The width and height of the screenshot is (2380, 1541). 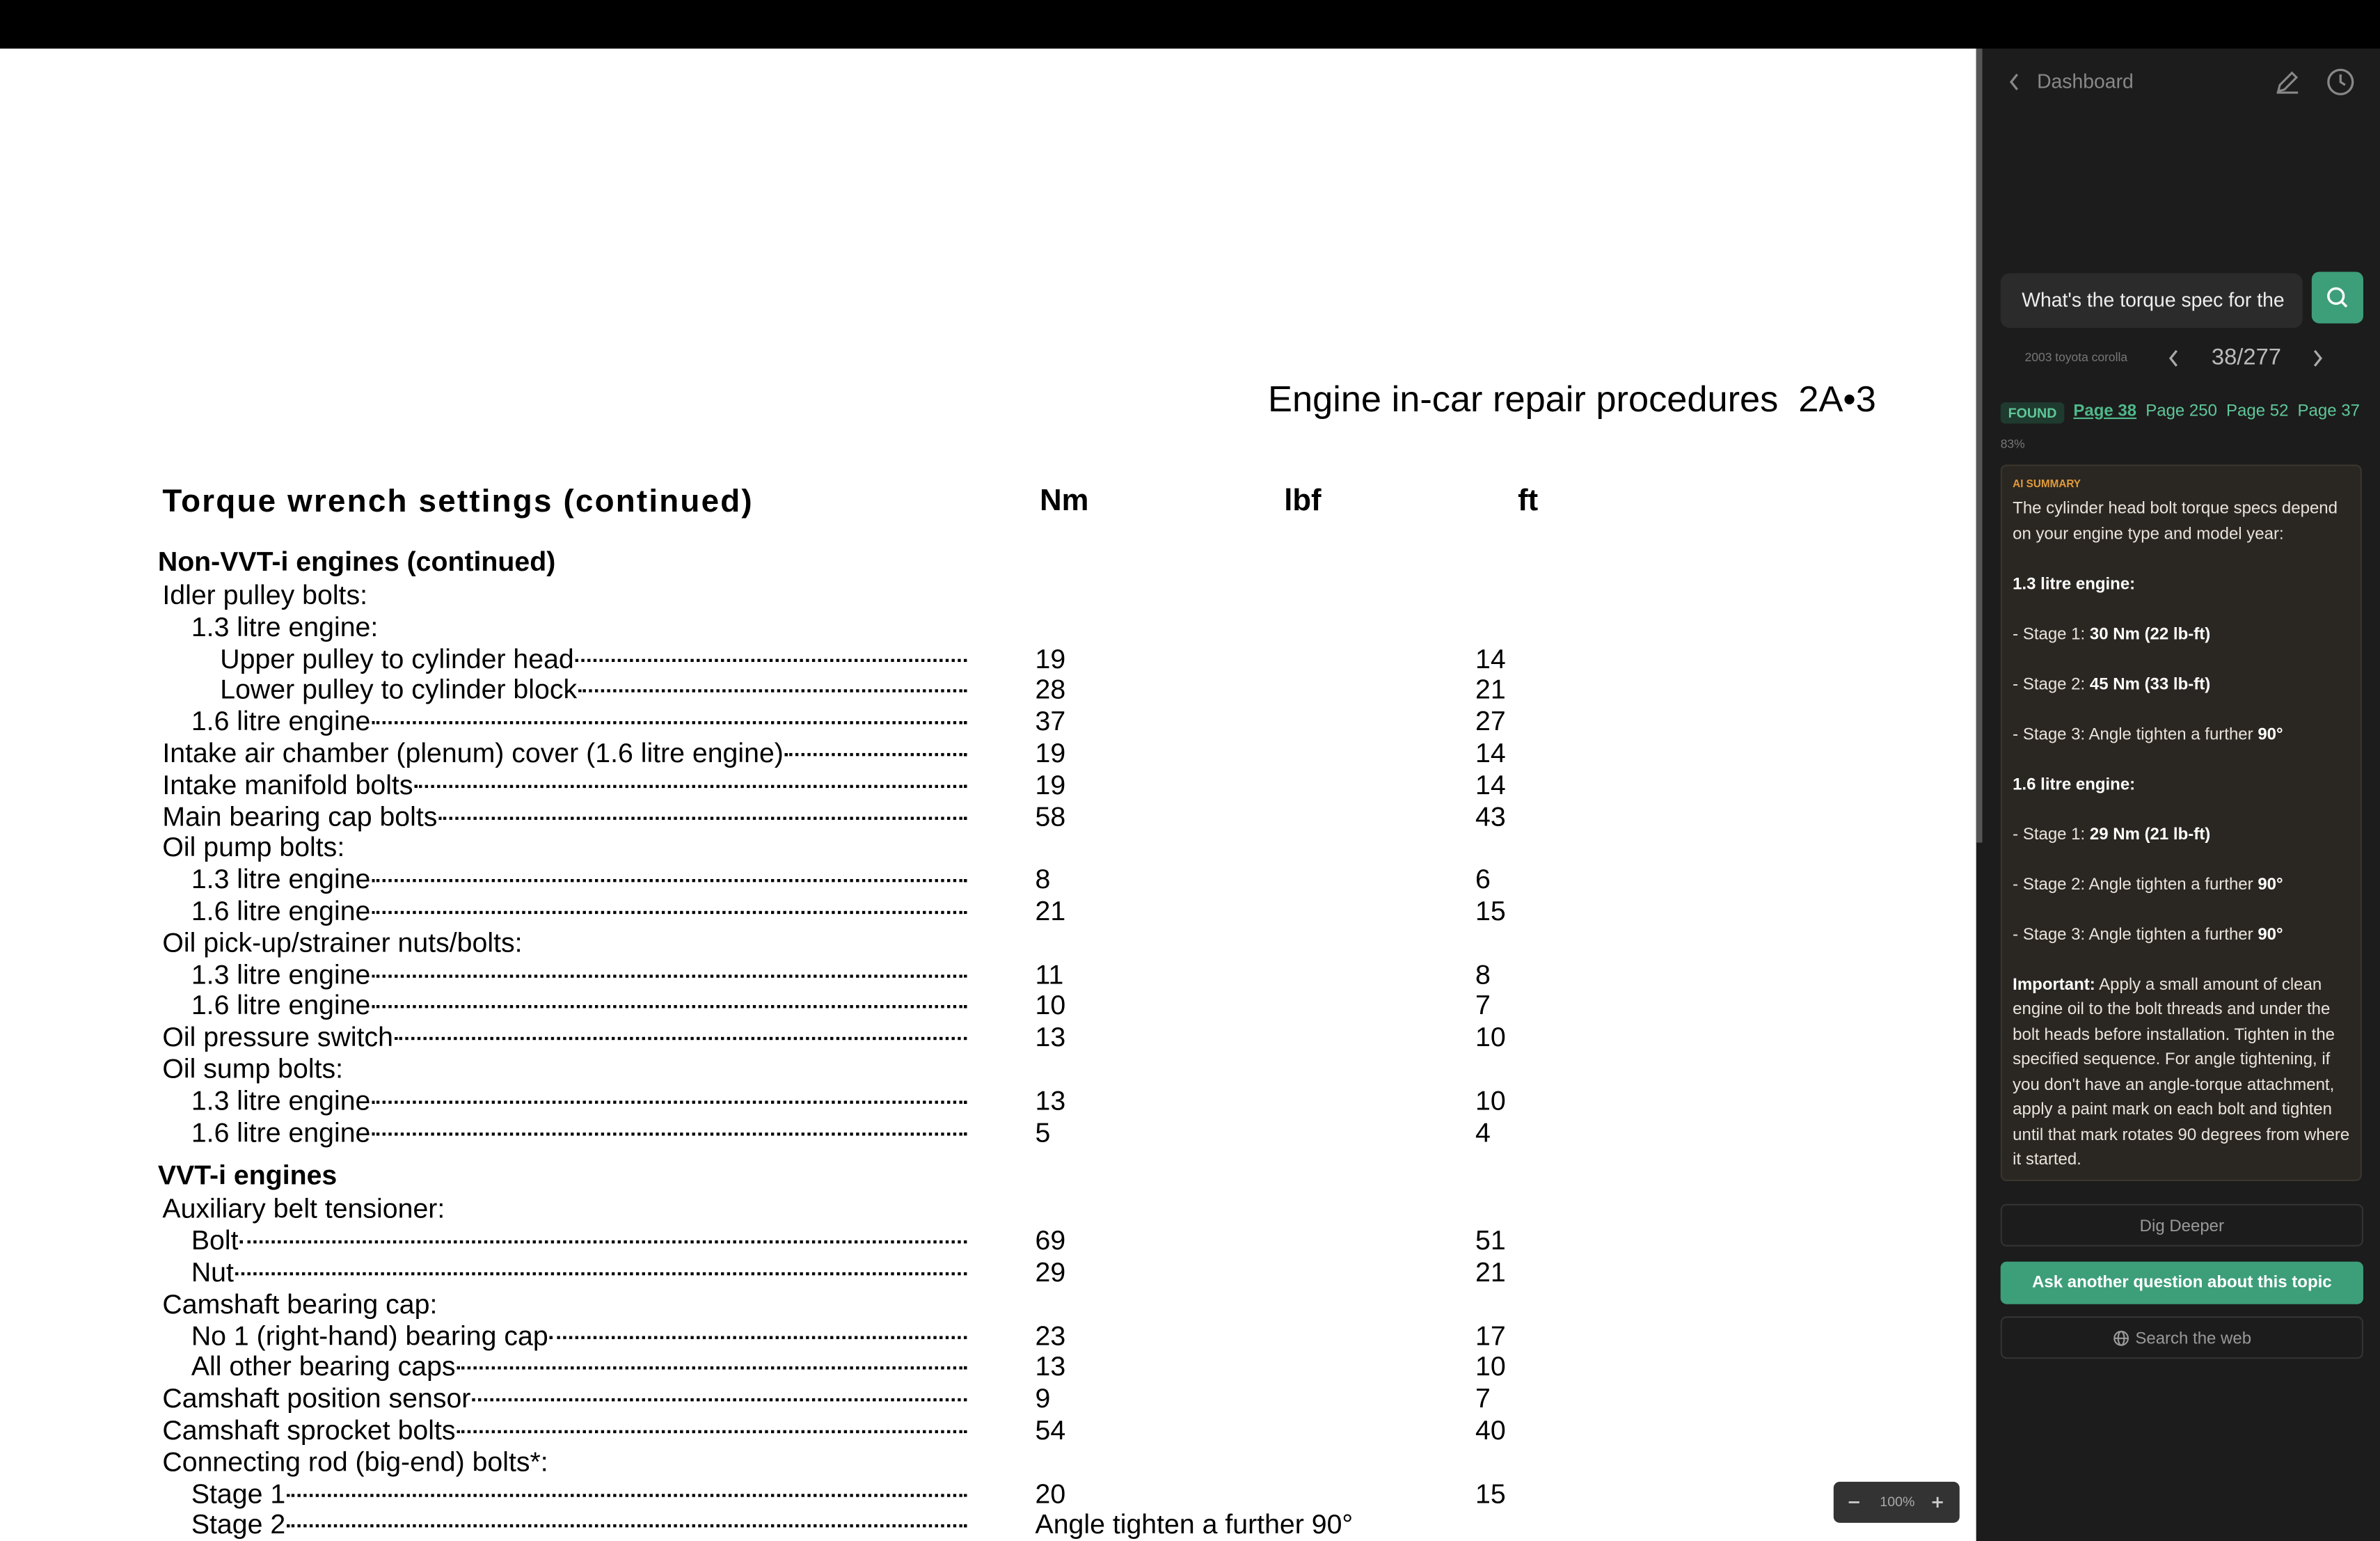 I want to click on dig-deeper-button: Dig Deeper, so click(x=2182, y=1225).